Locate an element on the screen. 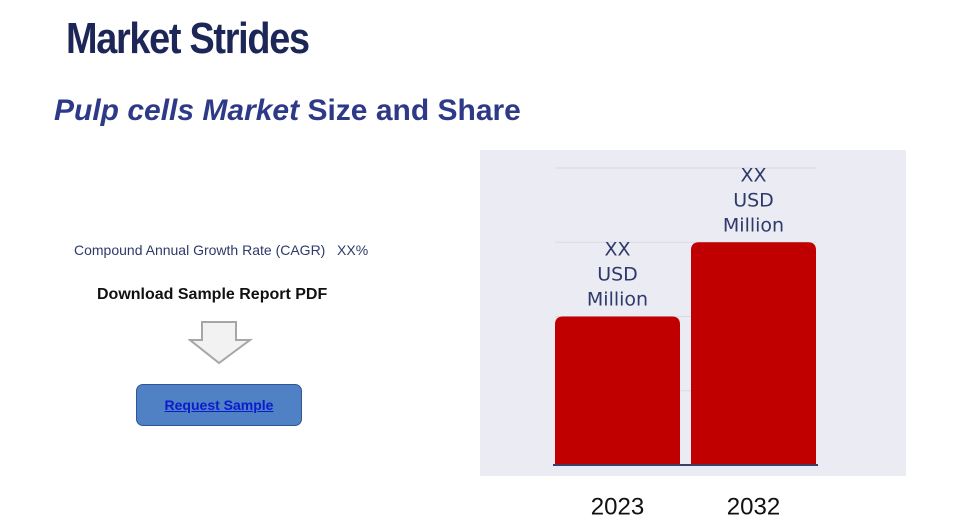 This screenshot has height=520, width=960. logo: Market Strides is located at coordinates (188, 38).